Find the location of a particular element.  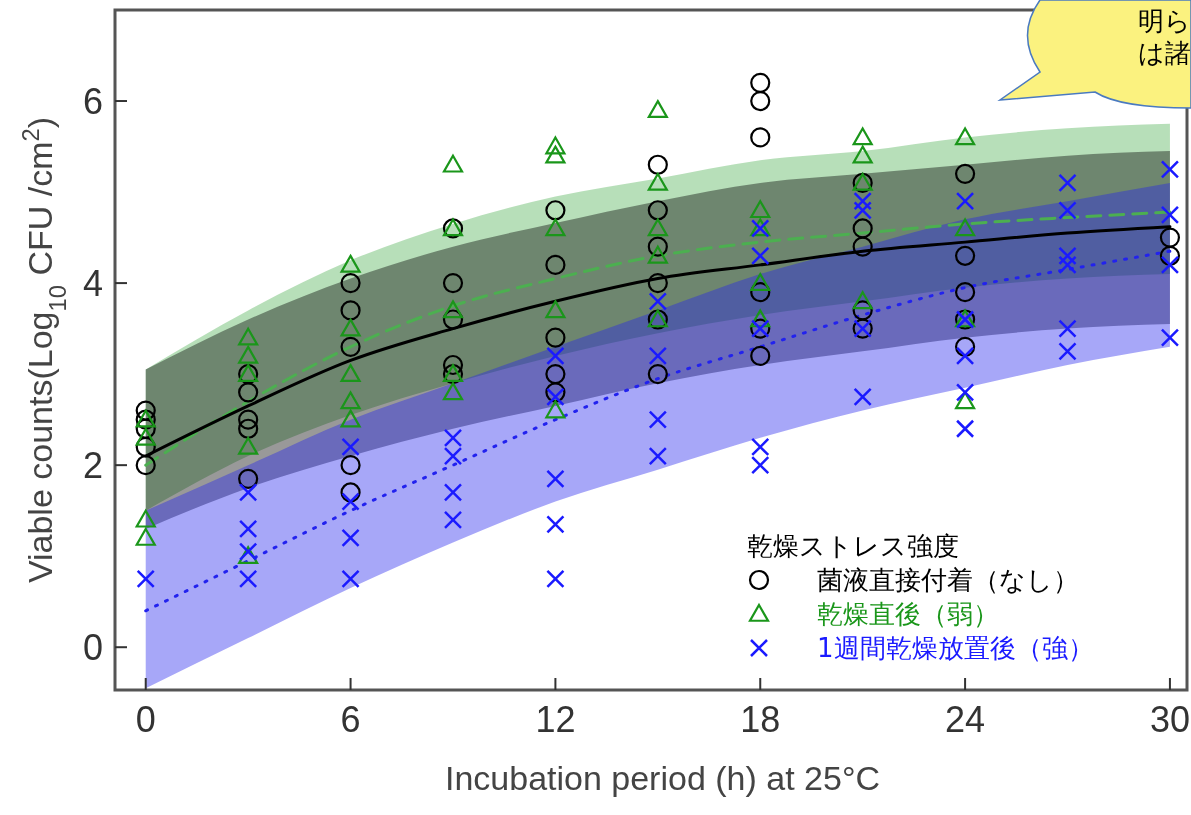

x-tick-label: 6 is located at coordinates (350, 719).